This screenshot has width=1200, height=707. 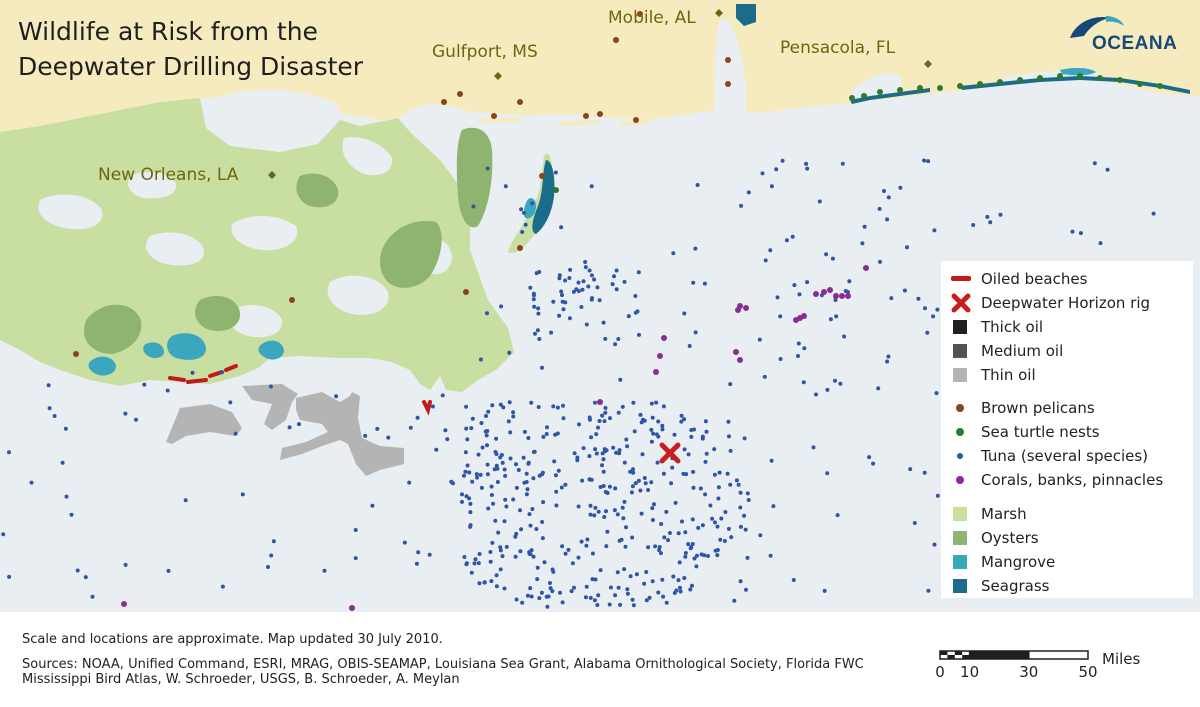 What do you see at coordinates (1028, 672) in the screenshot?
I see `scale-tick-30: 30` at bounding box center [1028, 672].